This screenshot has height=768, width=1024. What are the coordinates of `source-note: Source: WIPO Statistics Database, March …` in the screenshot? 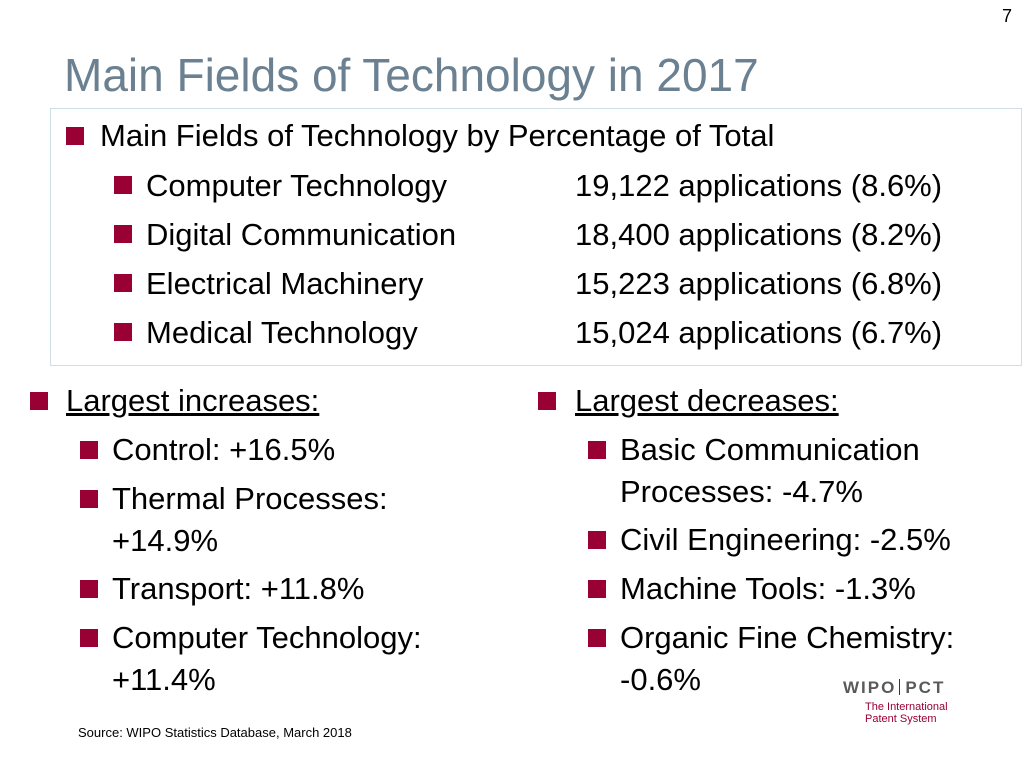 It's located at (215, 732).